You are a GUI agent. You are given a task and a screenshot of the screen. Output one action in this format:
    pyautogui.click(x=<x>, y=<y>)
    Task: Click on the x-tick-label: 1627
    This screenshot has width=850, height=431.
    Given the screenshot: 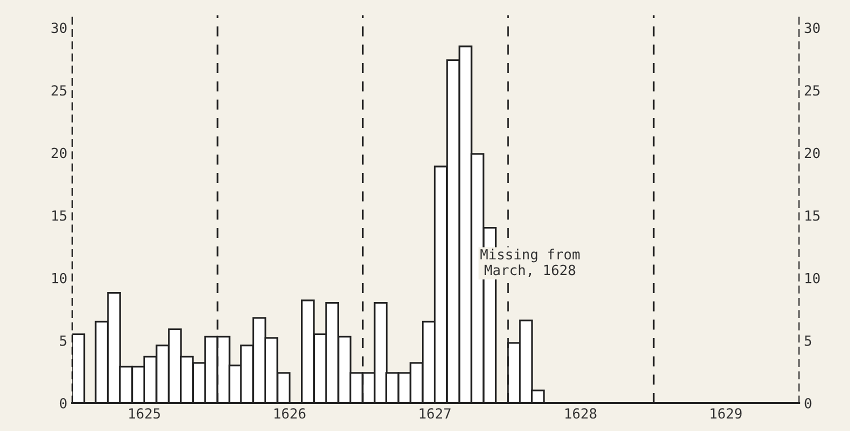 What is the action you would take?
    pyautogui.click(x=435, y=413)
    